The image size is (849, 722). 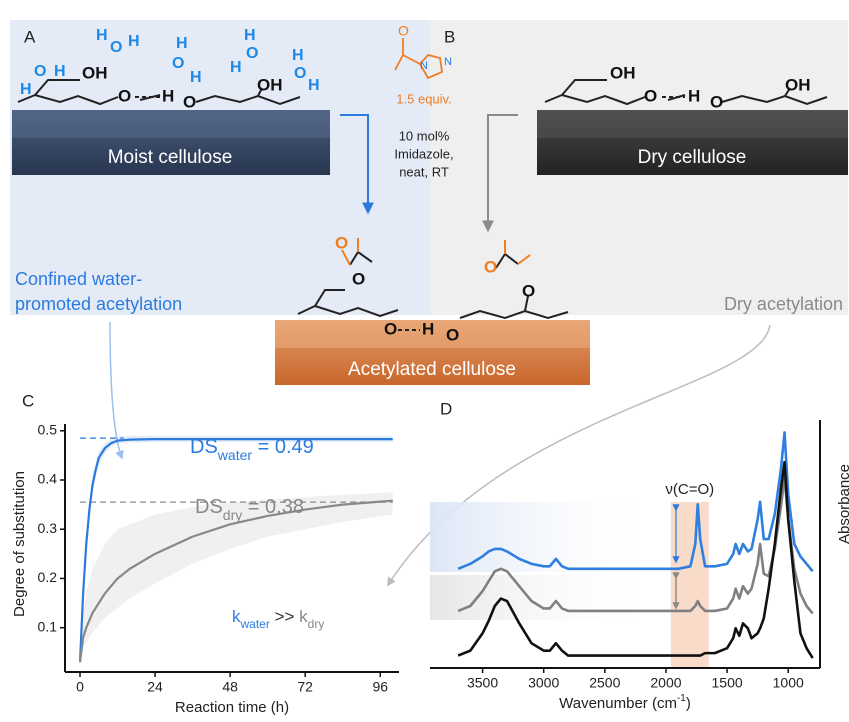 What do you see at coordinates (116, 390) in the screenshot?
I see `link-arrow` at bounding box center [116, 390].